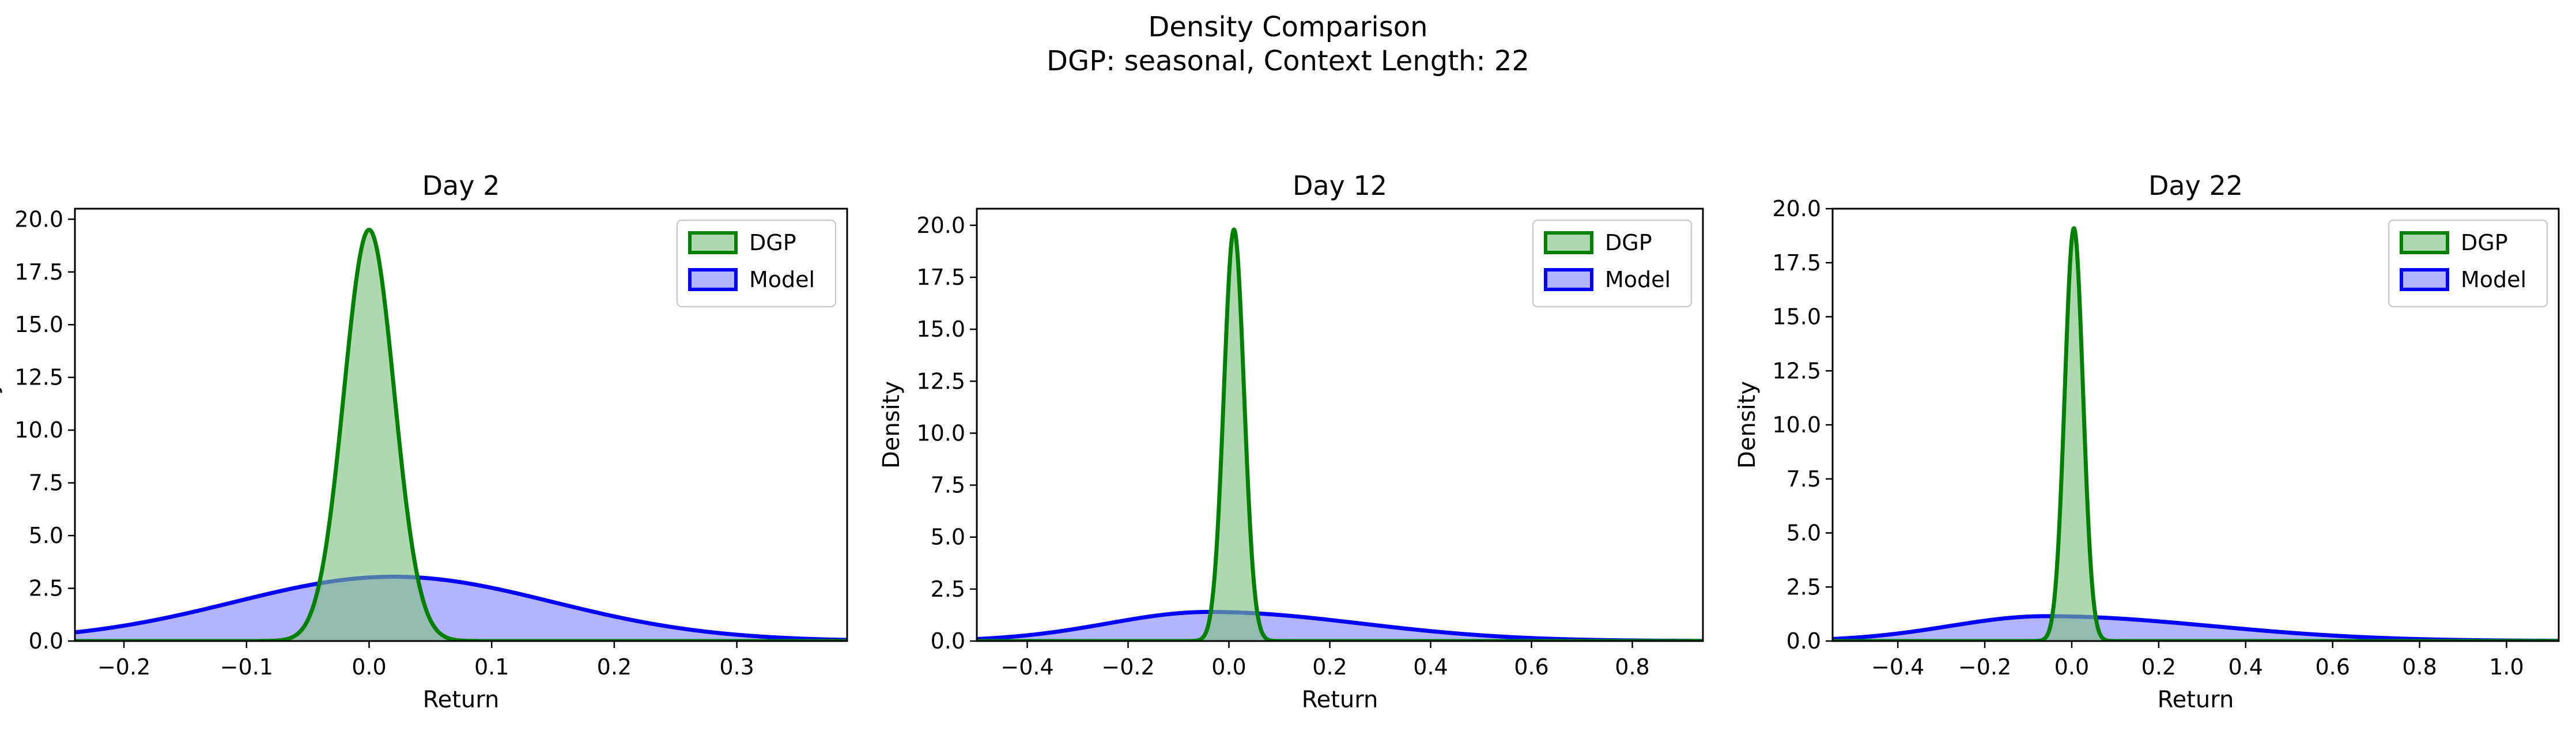 The width and height of the screenshot is (2576, 735). I want to click on series-model-line, so click(461, 607).